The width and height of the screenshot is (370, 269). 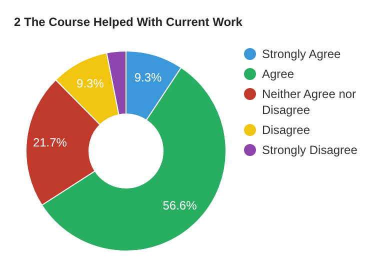 What do you see at coordinates (286, 130) in the screenshot?
I see `legend-label: Disagree` at bounding box center [286, 130].